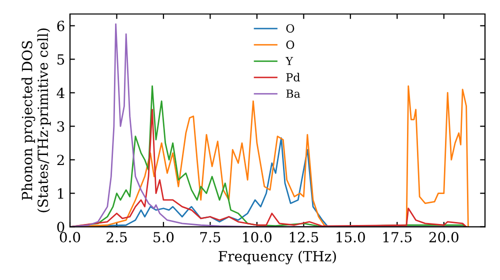  Describe the element at coordinates (60, 160) in the screenshot. I see `y-tick-label: 2` at that location.